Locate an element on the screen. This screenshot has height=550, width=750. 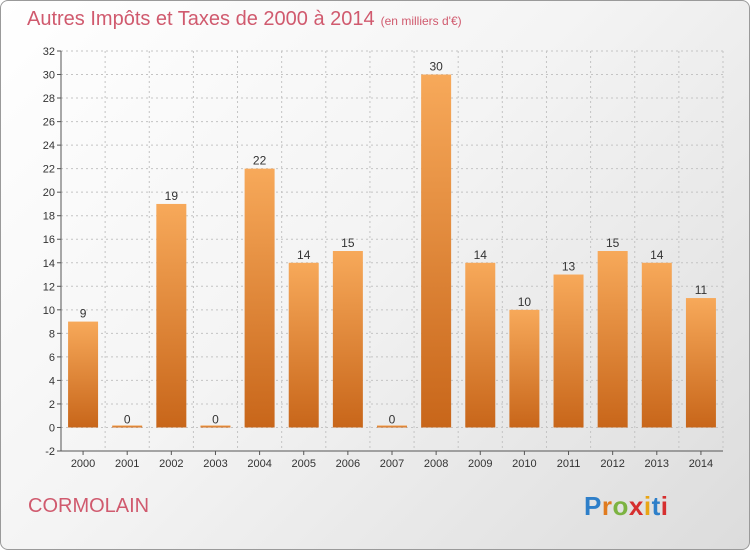
data-label: 11 is located at coordinates (701, 290).